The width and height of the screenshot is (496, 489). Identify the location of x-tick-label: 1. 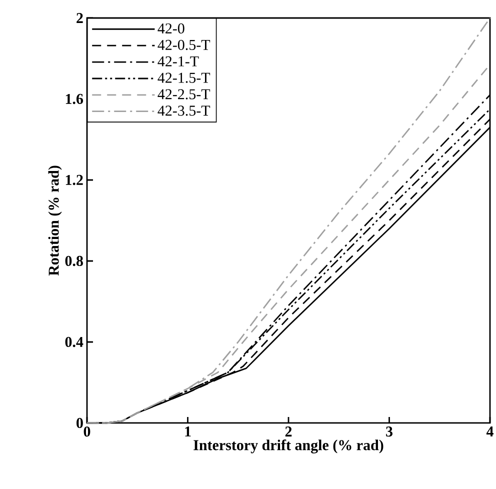
(188, 431).